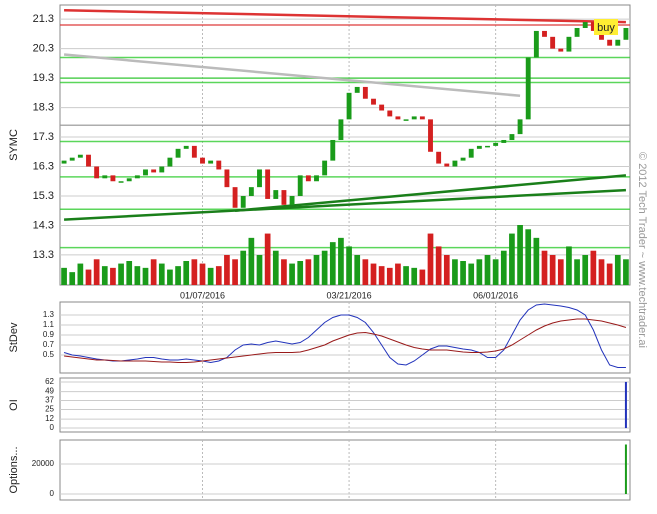  What do you see at coordinates (49, 344) in the screenshot?
I see `y-tick-label: 0.7` at bounding box center [49, 344].